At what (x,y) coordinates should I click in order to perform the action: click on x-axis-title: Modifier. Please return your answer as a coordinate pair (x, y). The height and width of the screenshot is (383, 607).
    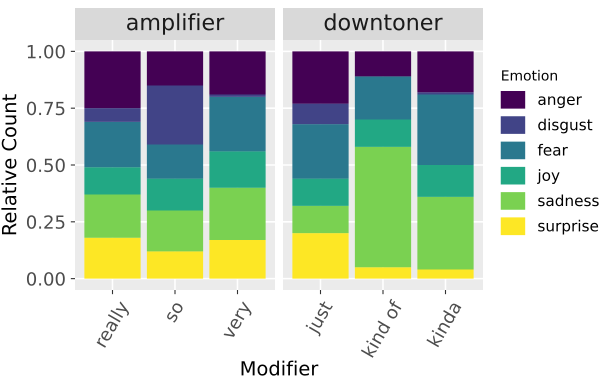
    Looking at the image, I should click on (280, 368).